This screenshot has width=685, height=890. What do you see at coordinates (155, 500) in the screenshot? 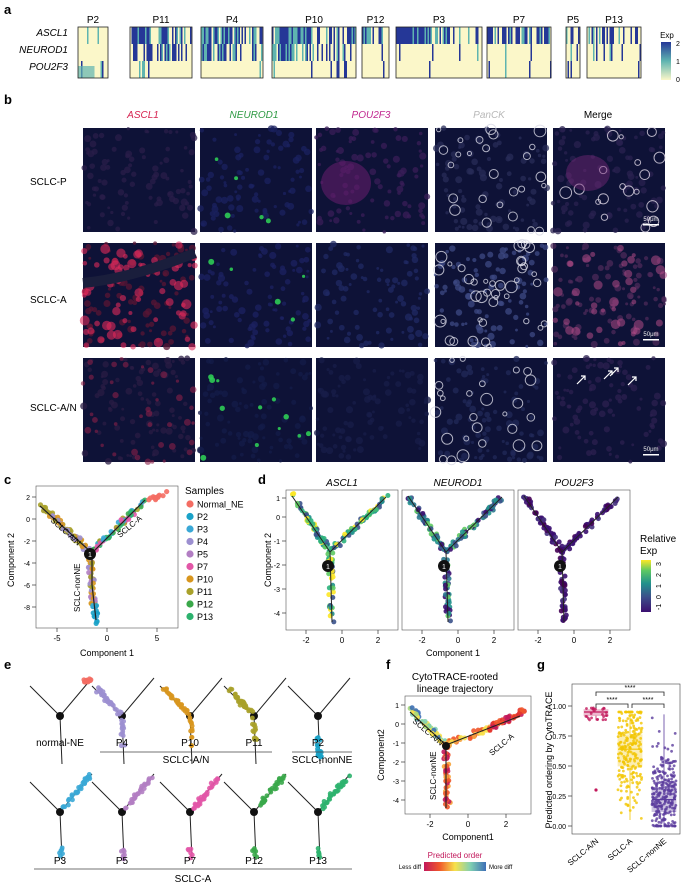
I see `trajectory-point` at bounding box center [155, 500].